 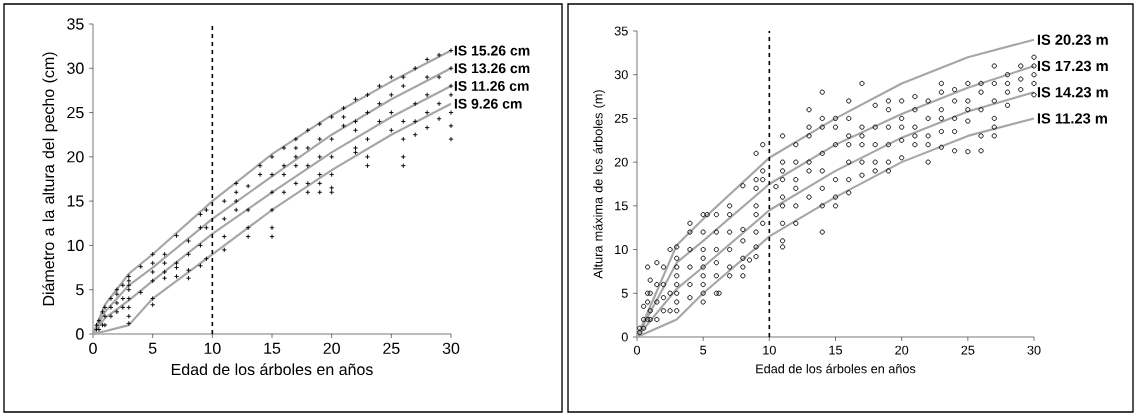 I want to click on series-label: IS 11.26 cm, so click(x=491, y=86).